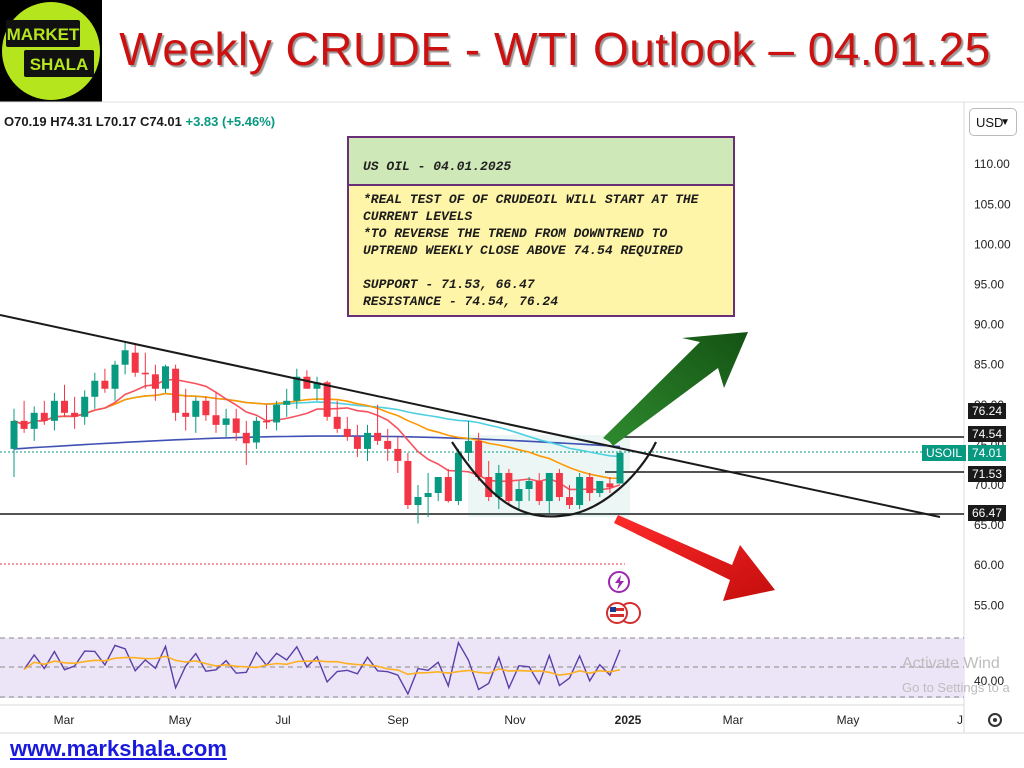  I want to click on lightning-event-icon, so click(619, 582).